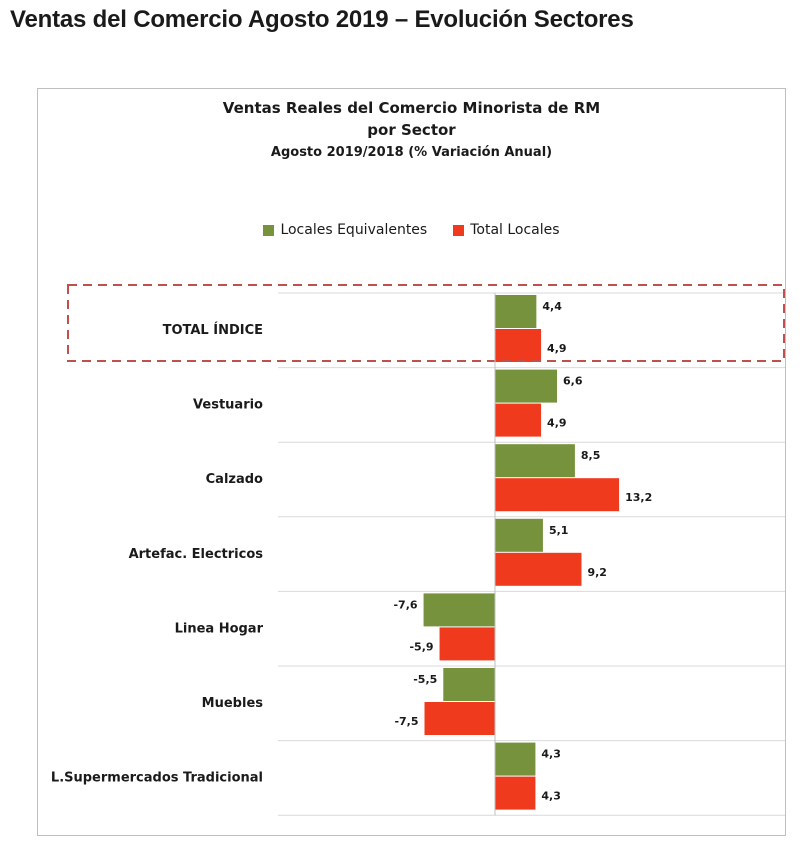 The width and height of the screenshot is (800, 843). I want to click on bar-locales-equivalentes-vestuario, so click(526, 386).